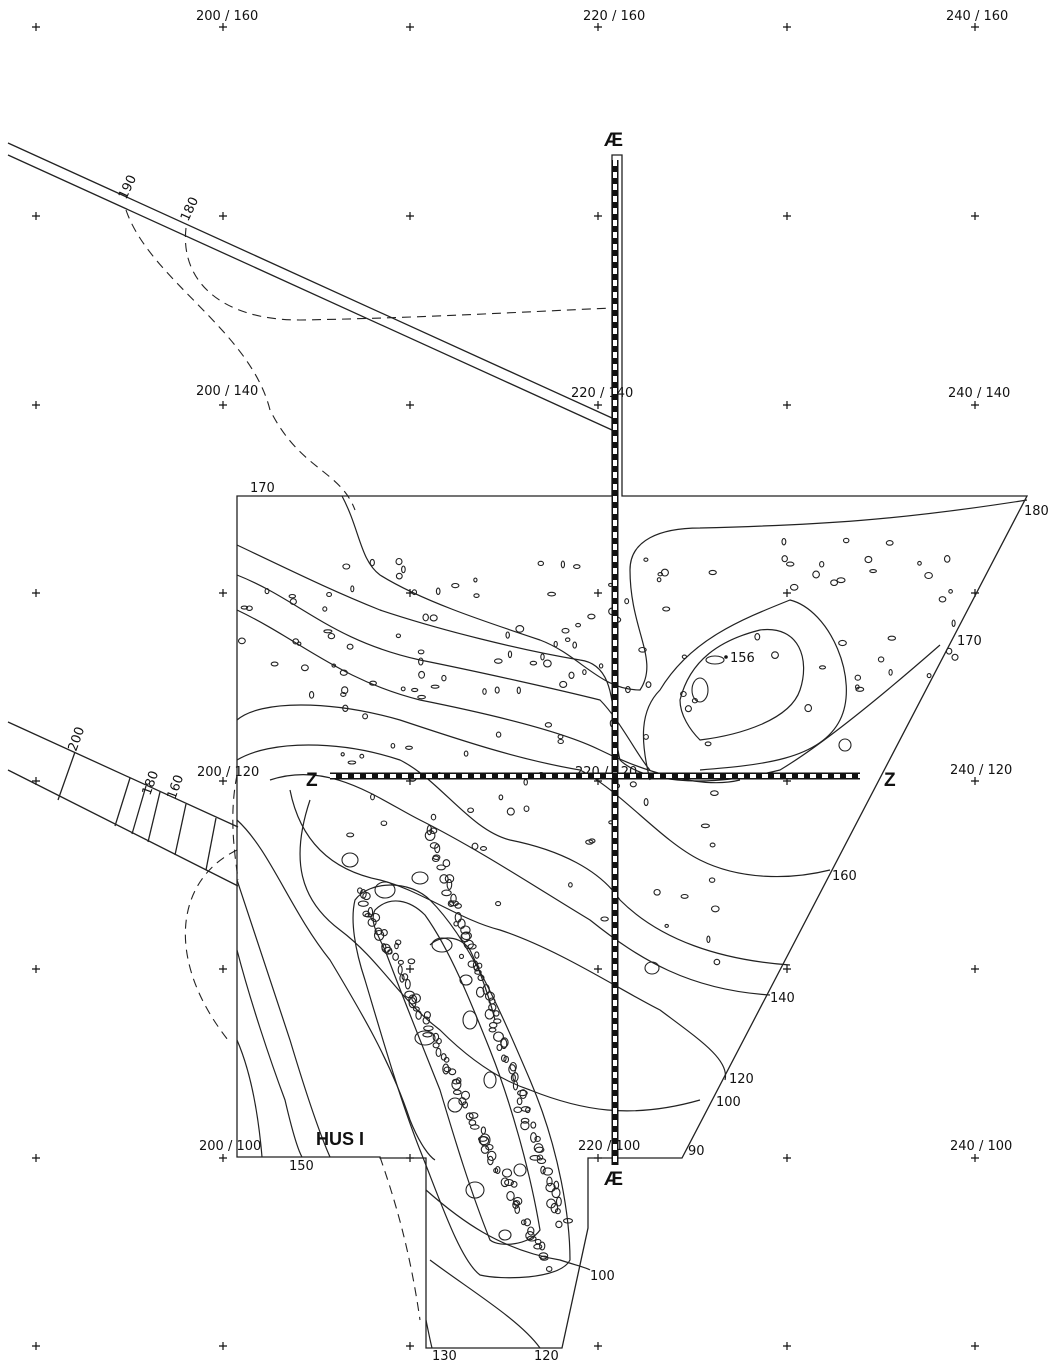 This screenshot has height=1362, width=1054. I want to click on road-strip-upper, so click(310, 286).